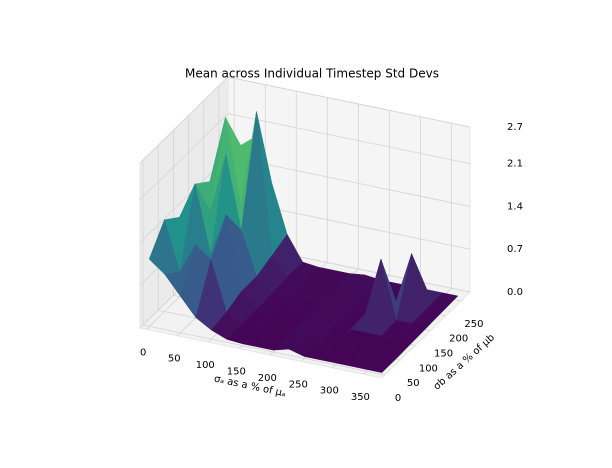 Image resolution: width=612 pixels, height=468 pixels. Describe the element at coordinates (515, 164) in the screenshot. I see `z-tick-label: 2.1` at that location.